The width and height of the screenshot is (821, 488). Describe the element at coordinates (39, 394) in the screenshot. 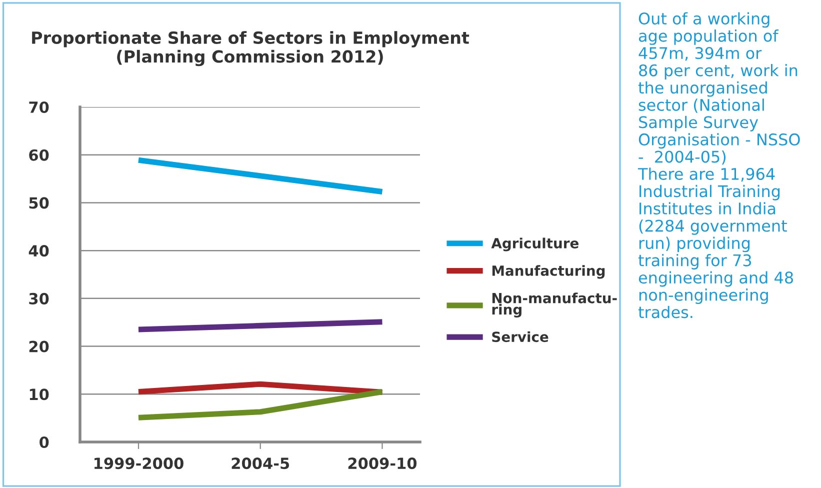

I see `y-tick-label: 10` at that location.